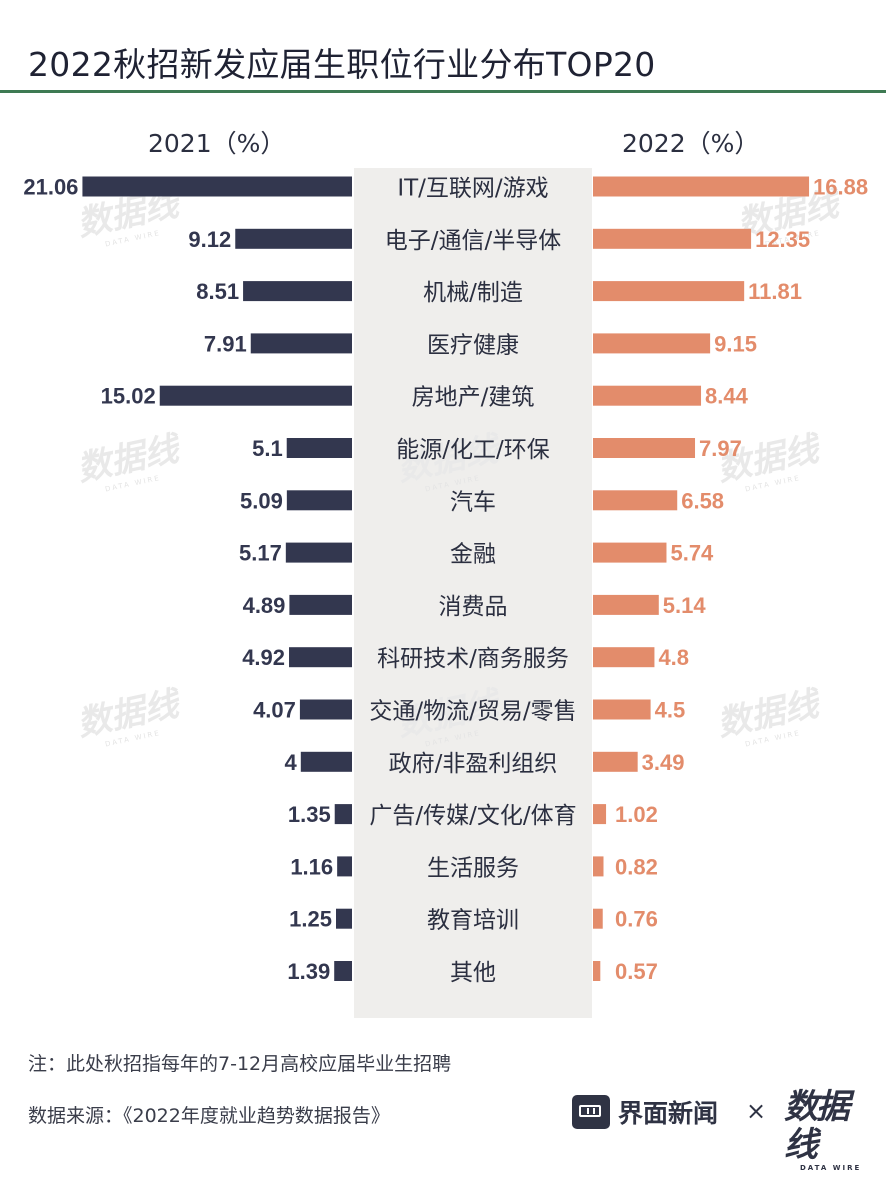  I want to click on category-label-9: 科研技术/商务服务, so click(473, 659).